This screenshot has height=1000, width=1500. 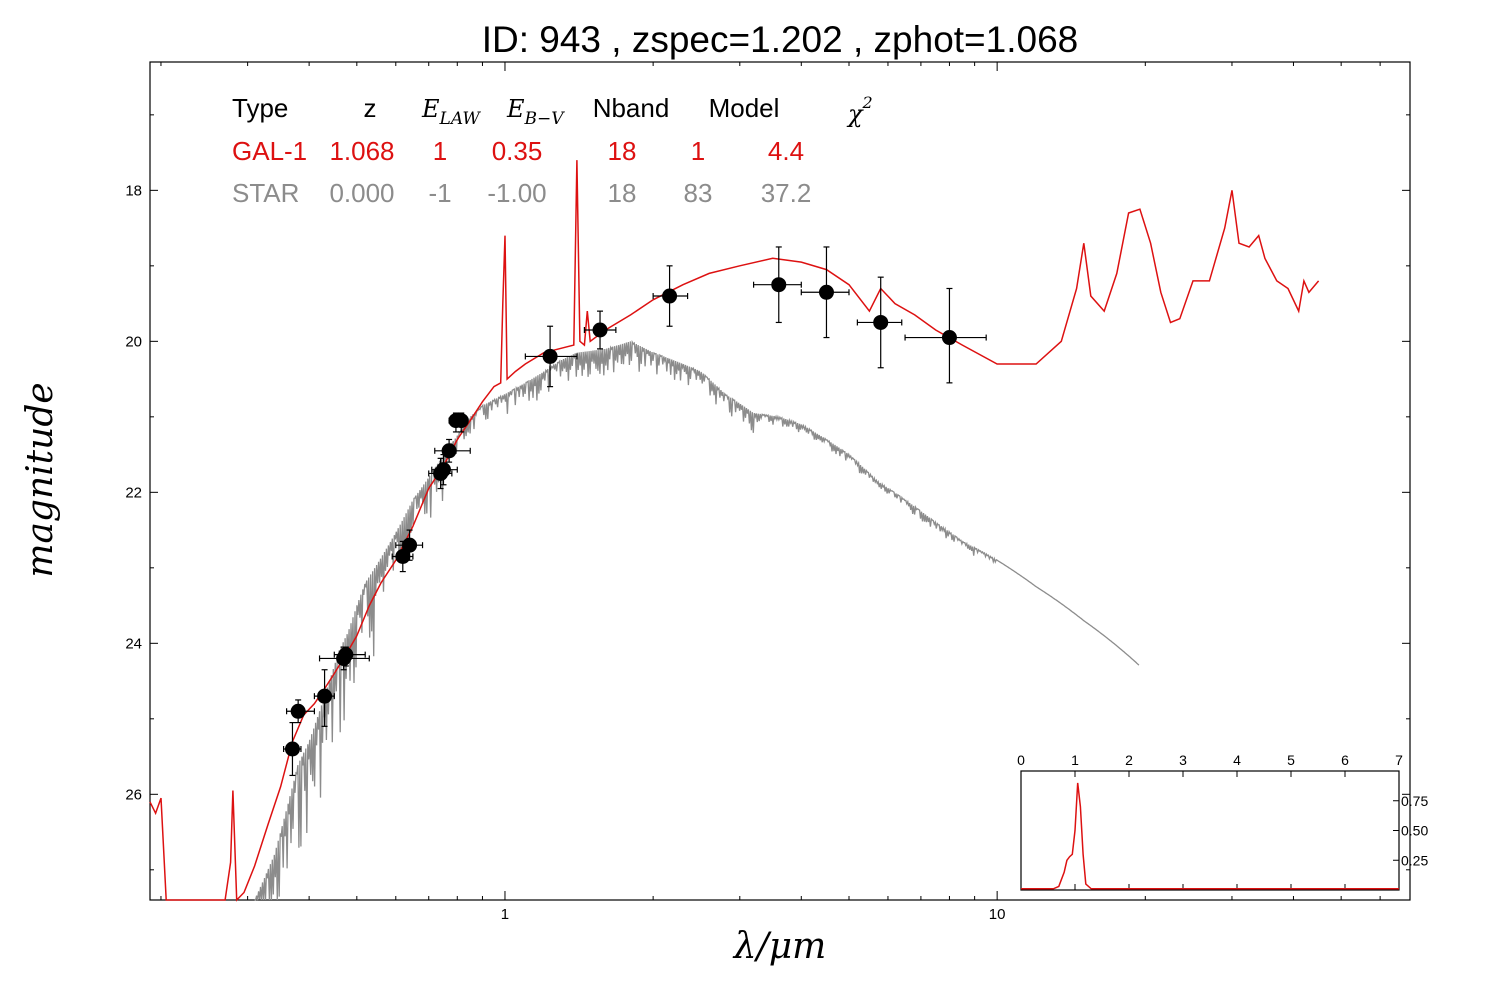 I want to click on pdz-curve-layer, so click(x=1210, y=836).